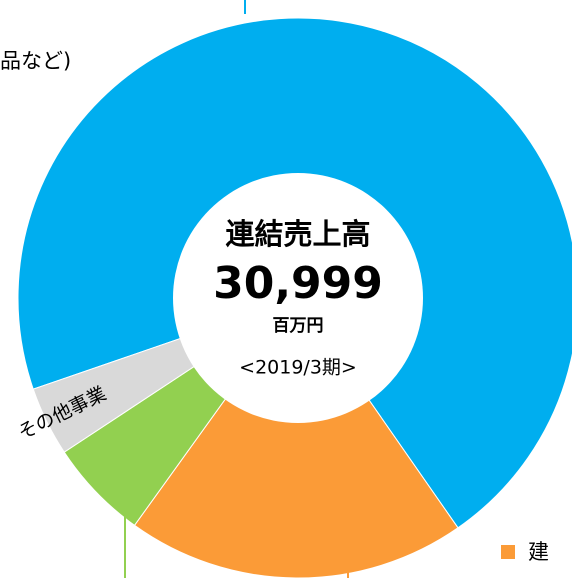 The width and height of the screenshot is (572, 578). What do you see at coordinates (35, 61) in the screenshot?
I see `annotation: 品など)` at bounding box center [35, 61].